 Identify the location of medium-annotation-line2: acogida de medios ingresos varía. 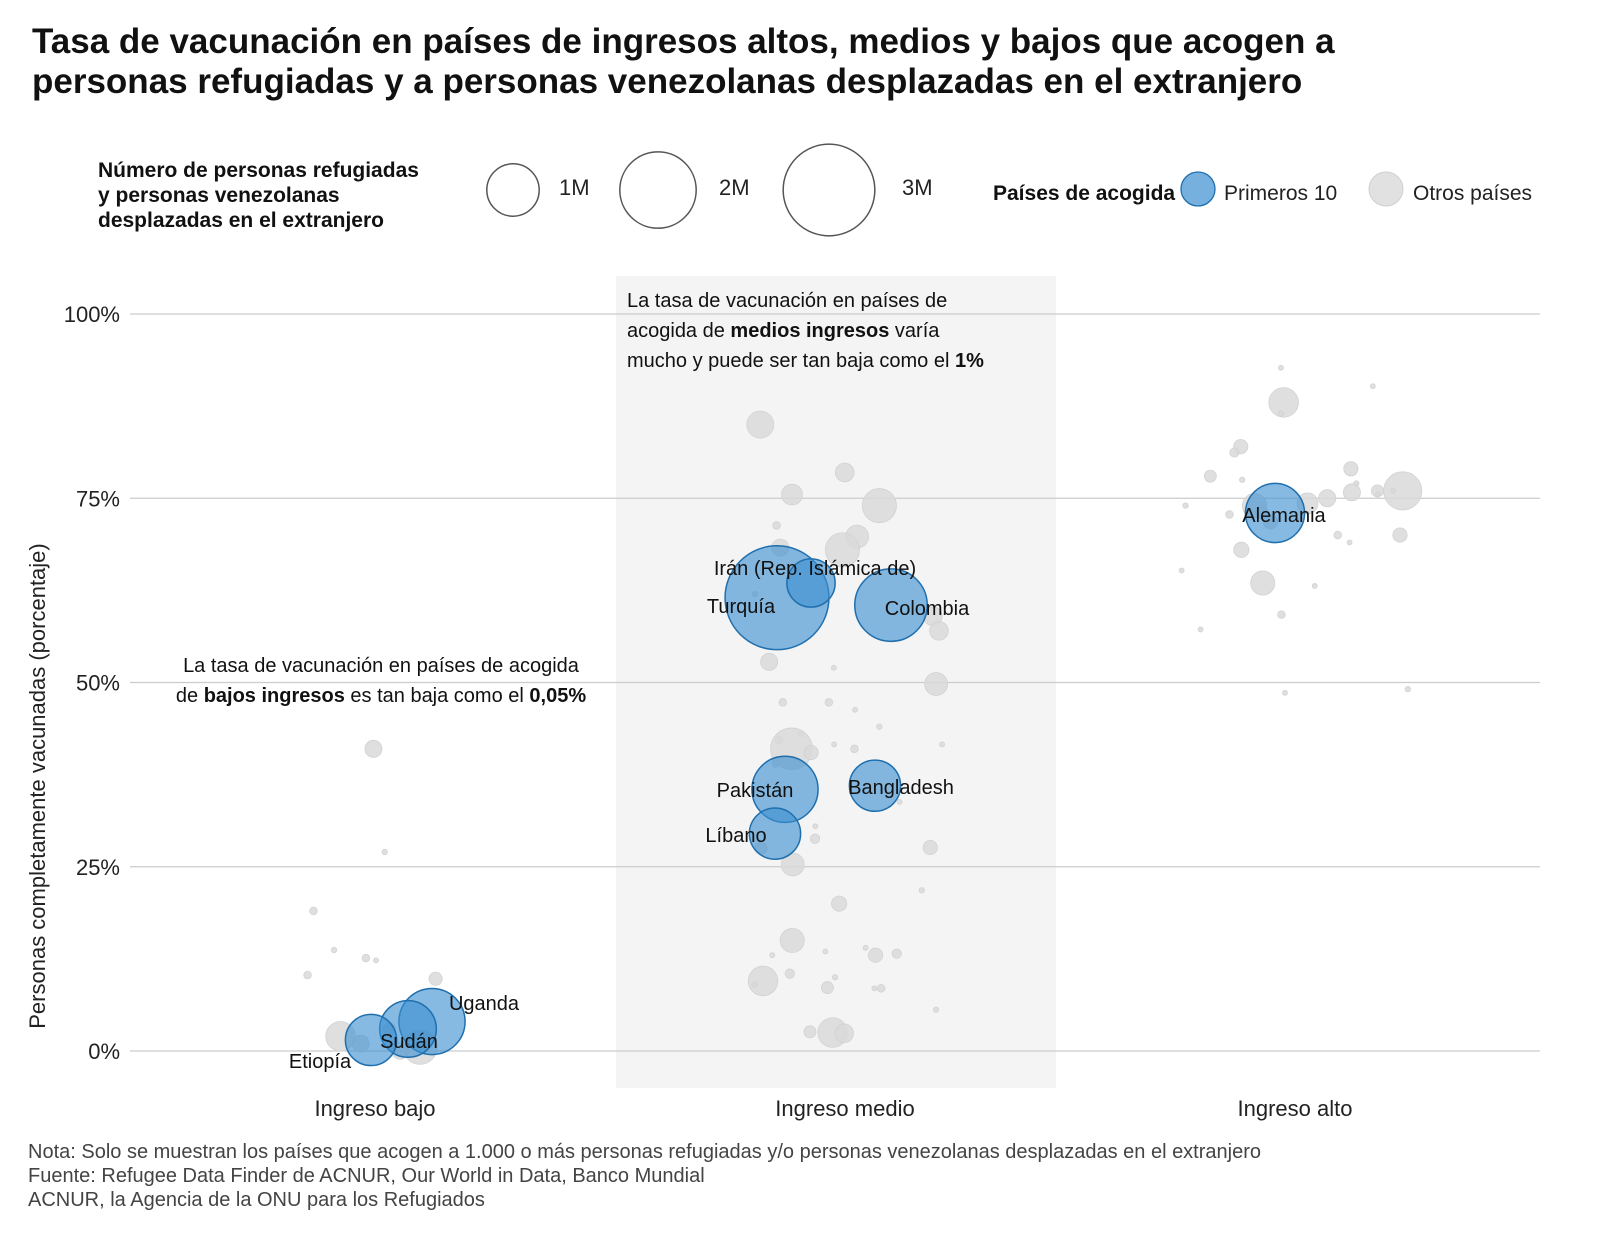
(805, 331).